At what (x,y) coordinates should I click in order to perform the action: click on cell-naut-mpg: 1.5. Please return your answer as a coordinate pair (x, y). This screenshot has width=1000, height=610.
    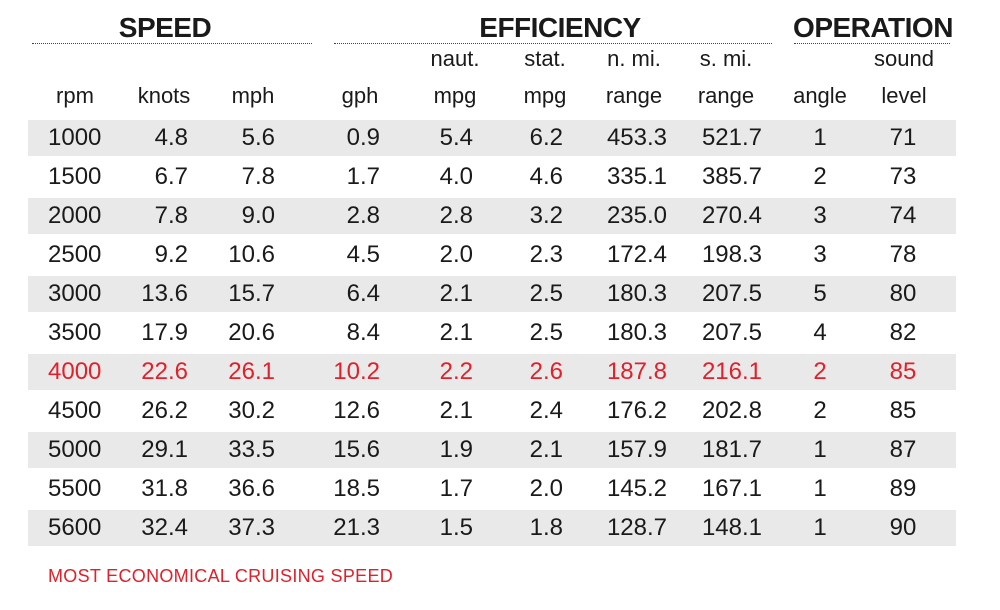
    Looking at the image, I should click on (456, 527).